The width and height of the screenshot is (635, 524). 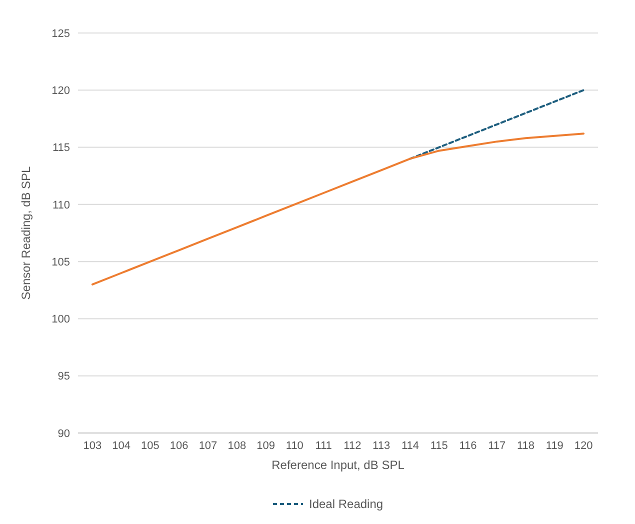 I want to click on x-tick-label: 115, so click(x=439, y=446).